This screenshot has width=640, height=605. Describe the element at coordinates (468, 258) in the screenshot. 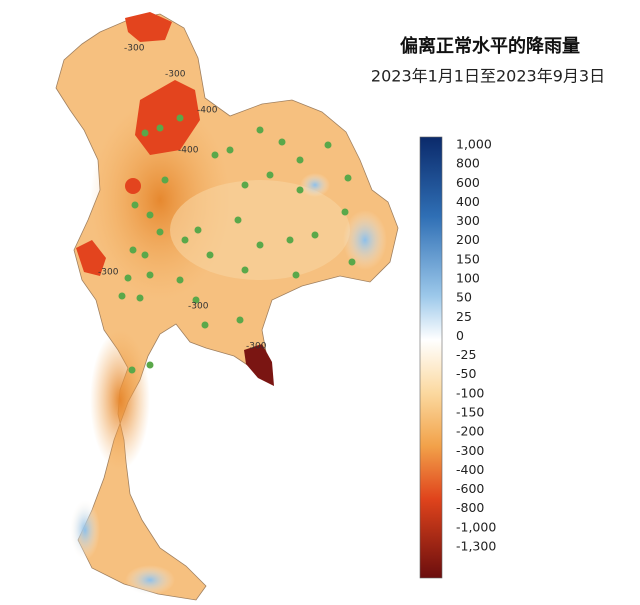

I see `colorbar-label: 150` at that location.